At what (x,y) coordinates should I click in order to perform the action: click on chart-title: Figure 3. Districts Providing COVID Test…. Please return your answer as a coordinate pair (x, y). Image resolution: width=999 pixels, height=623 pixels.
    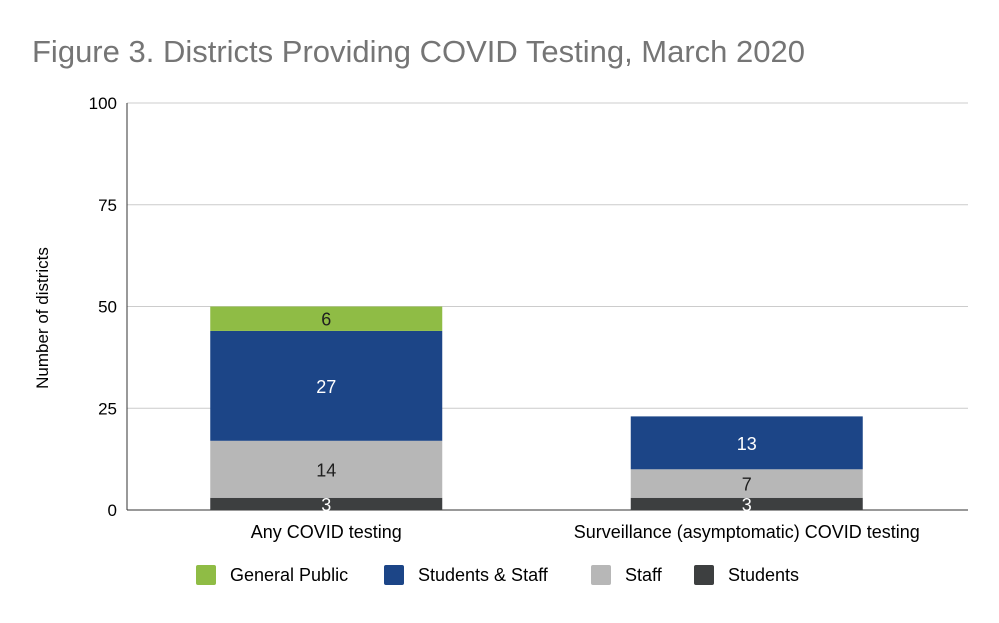
    Looking at the image, I should click on (418, 51).